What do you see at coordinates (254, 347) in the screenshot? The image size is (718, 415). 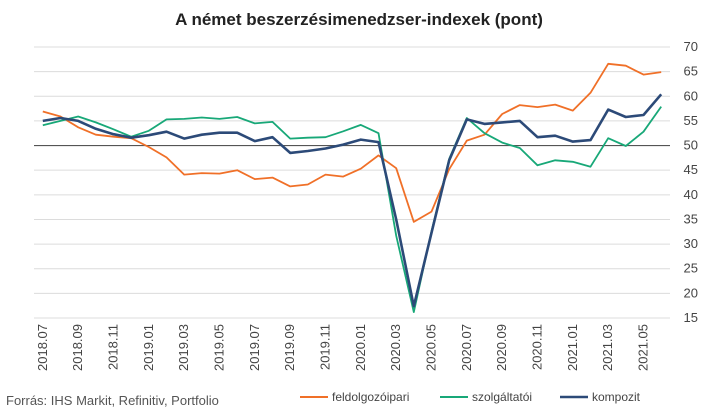 I see `x-tick-label: 2019.07` at bounding box center [254, 347].